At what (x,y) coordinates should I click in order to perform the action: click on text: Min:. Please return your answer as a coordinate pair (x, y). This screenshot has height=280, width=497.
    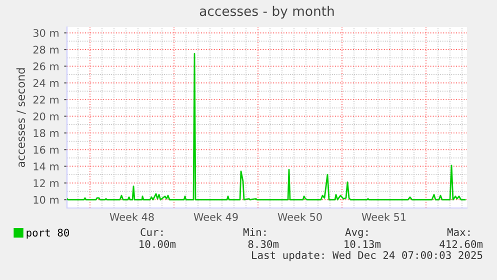
    Looking at the image, I should click on (254, 232).